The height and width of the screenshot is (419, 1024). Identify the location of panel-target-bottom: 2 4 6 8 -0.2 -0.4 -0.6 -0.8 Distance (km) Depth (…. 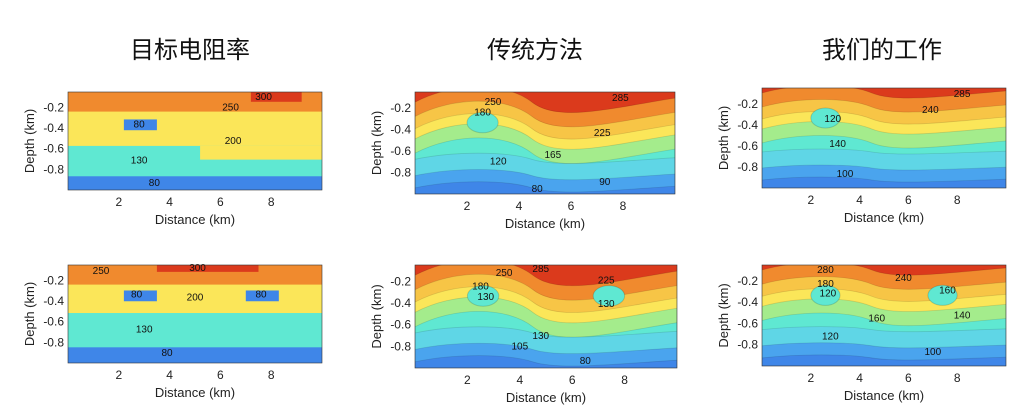
(172, 331).